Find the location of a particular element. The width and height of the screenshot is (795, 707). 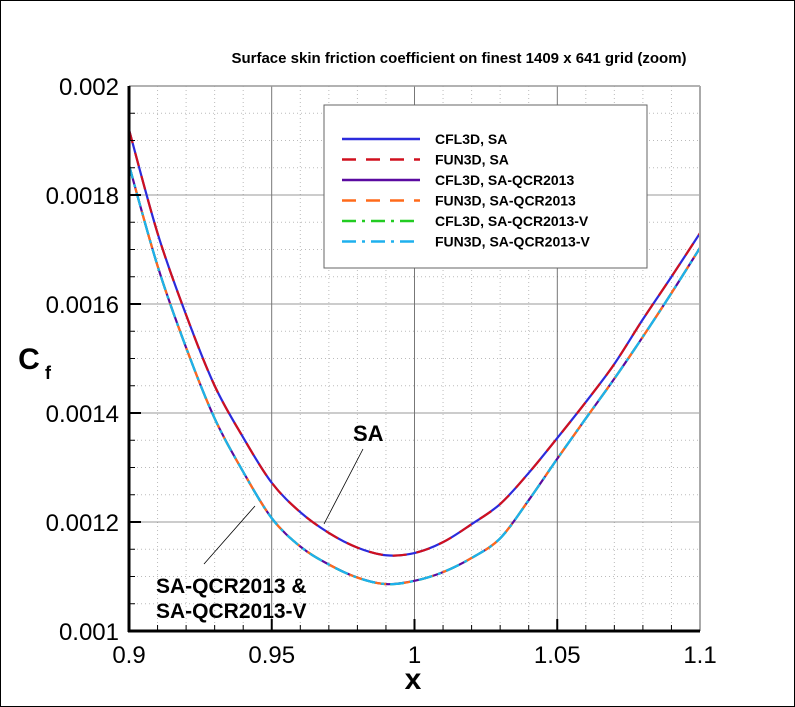

y-axis-label-subscript: f is located at coordinates (48, 373).